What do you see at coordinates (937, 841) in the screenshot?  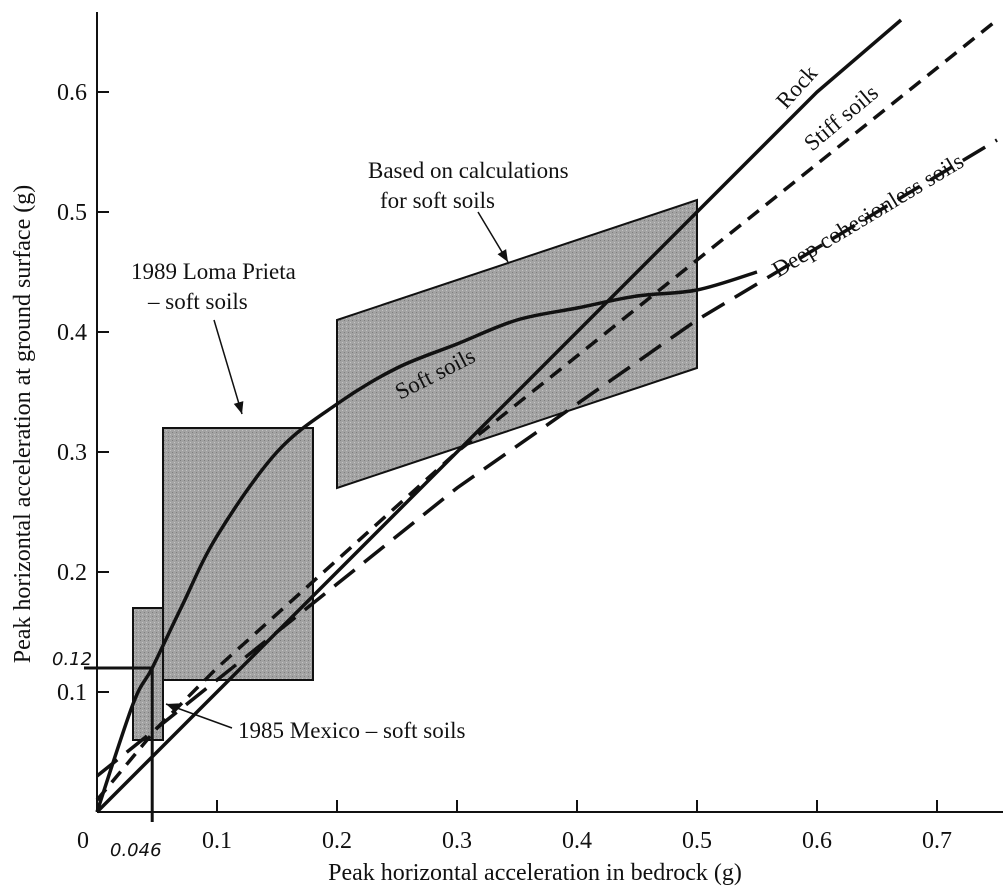 I see `x-tick-label: 0.7` at bounding box center [937, 841].